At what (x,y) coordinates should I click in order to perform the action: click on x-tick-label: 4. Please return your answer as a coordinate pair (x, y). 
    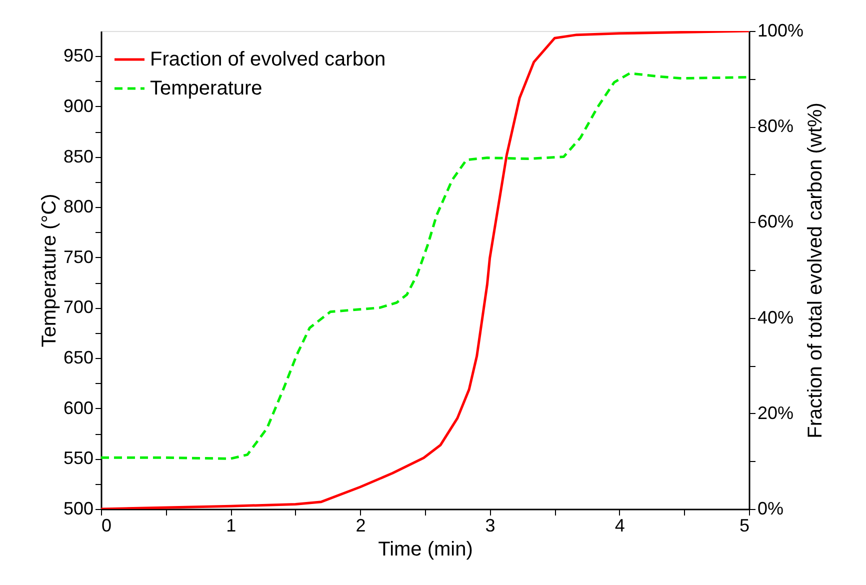
    Looking at the image, I should click on (619, 526).